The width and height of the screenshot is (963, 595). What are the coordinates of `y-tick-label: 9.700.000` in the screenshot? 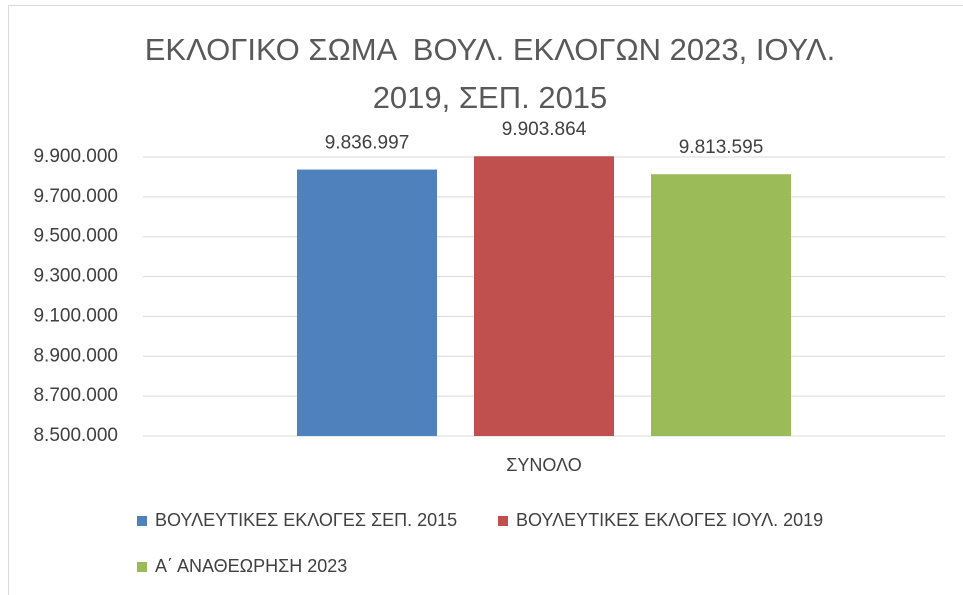 It's located at (75, 196).